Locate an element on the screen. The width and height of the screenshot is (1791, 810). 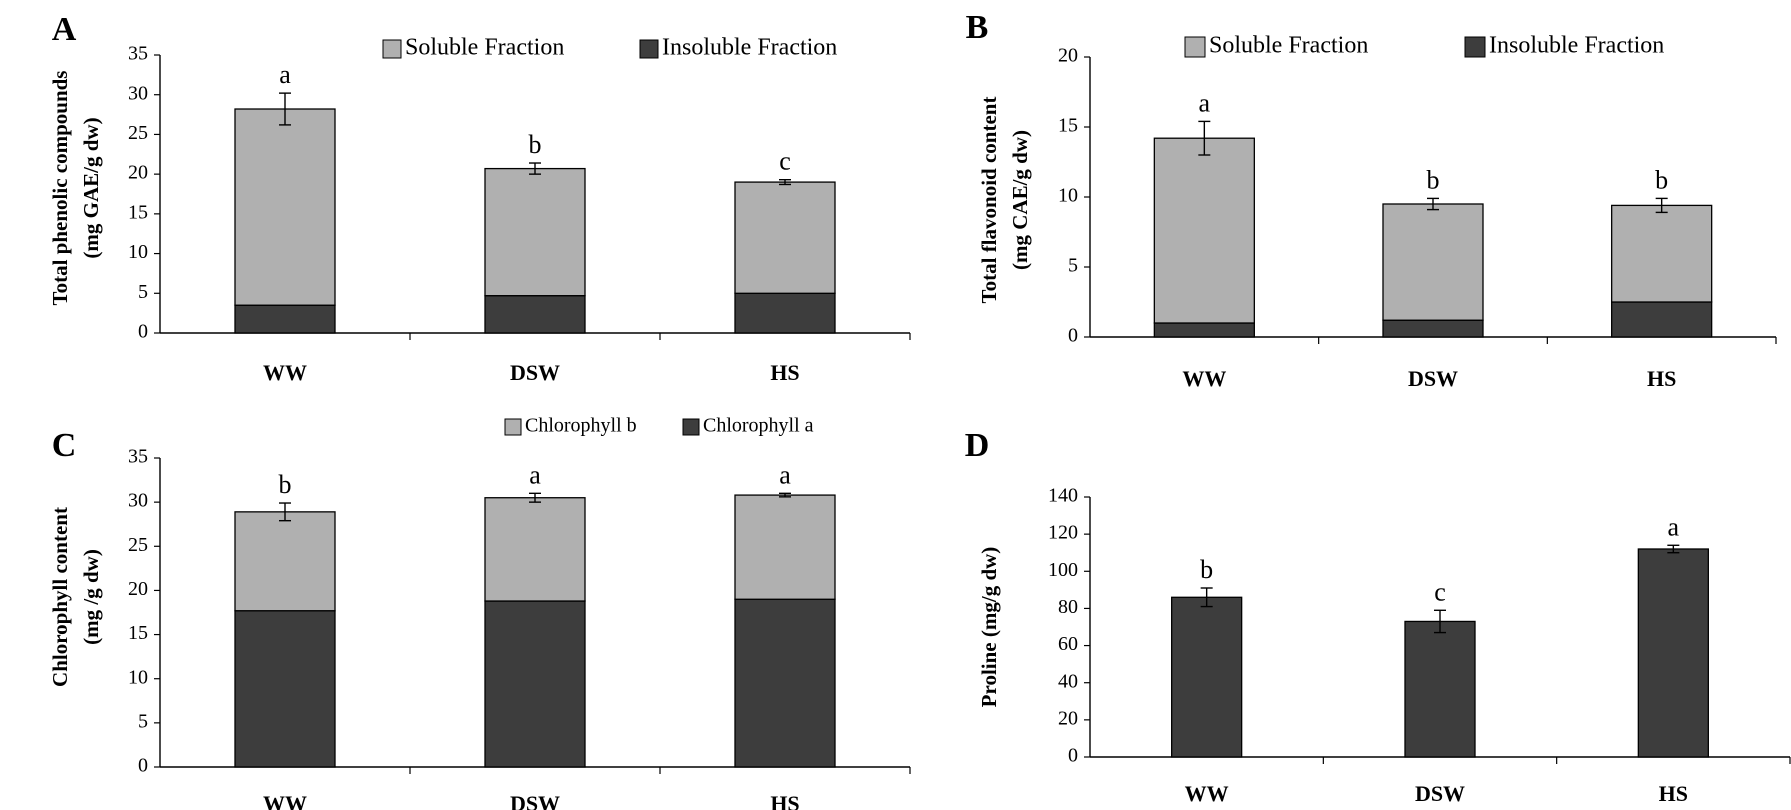
y-axis-label: Total phenolic compounds is located at coordinates (60, 188).